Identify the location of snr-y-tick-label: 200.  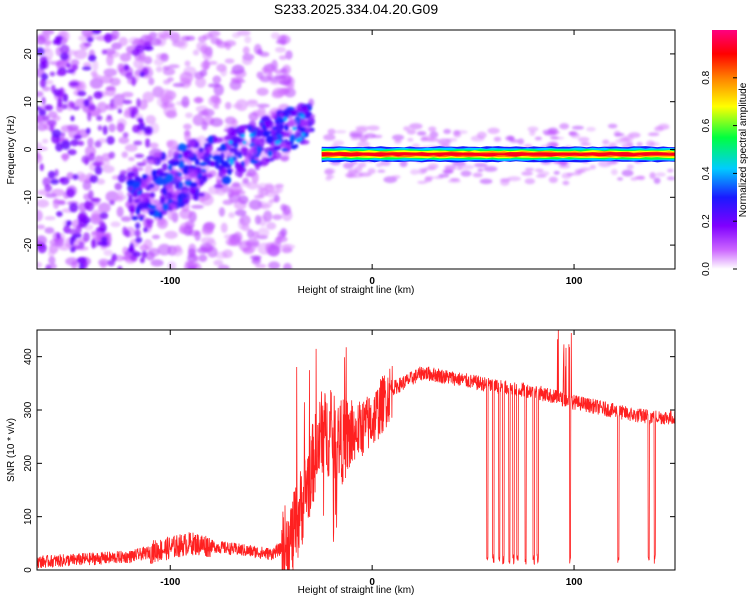
(28, 463).